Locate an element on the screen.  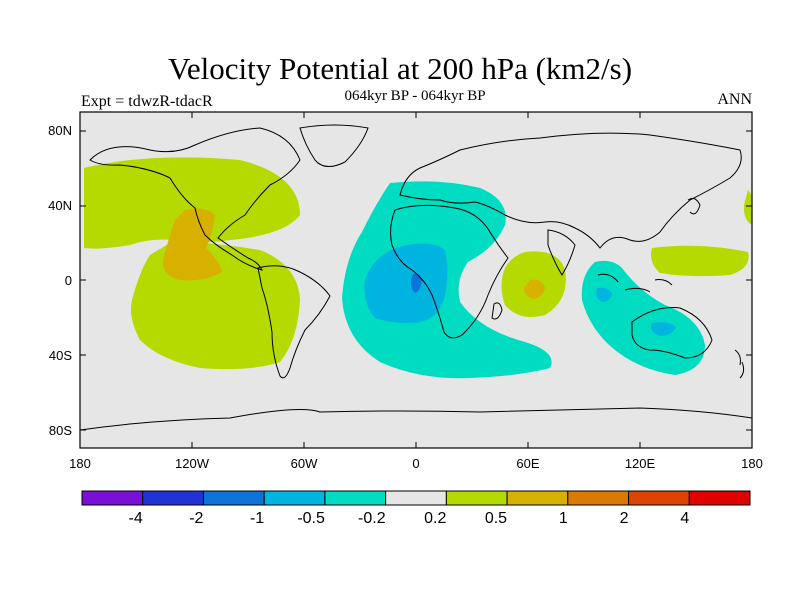
neg-center-africa is located at coordinates (416, 283).